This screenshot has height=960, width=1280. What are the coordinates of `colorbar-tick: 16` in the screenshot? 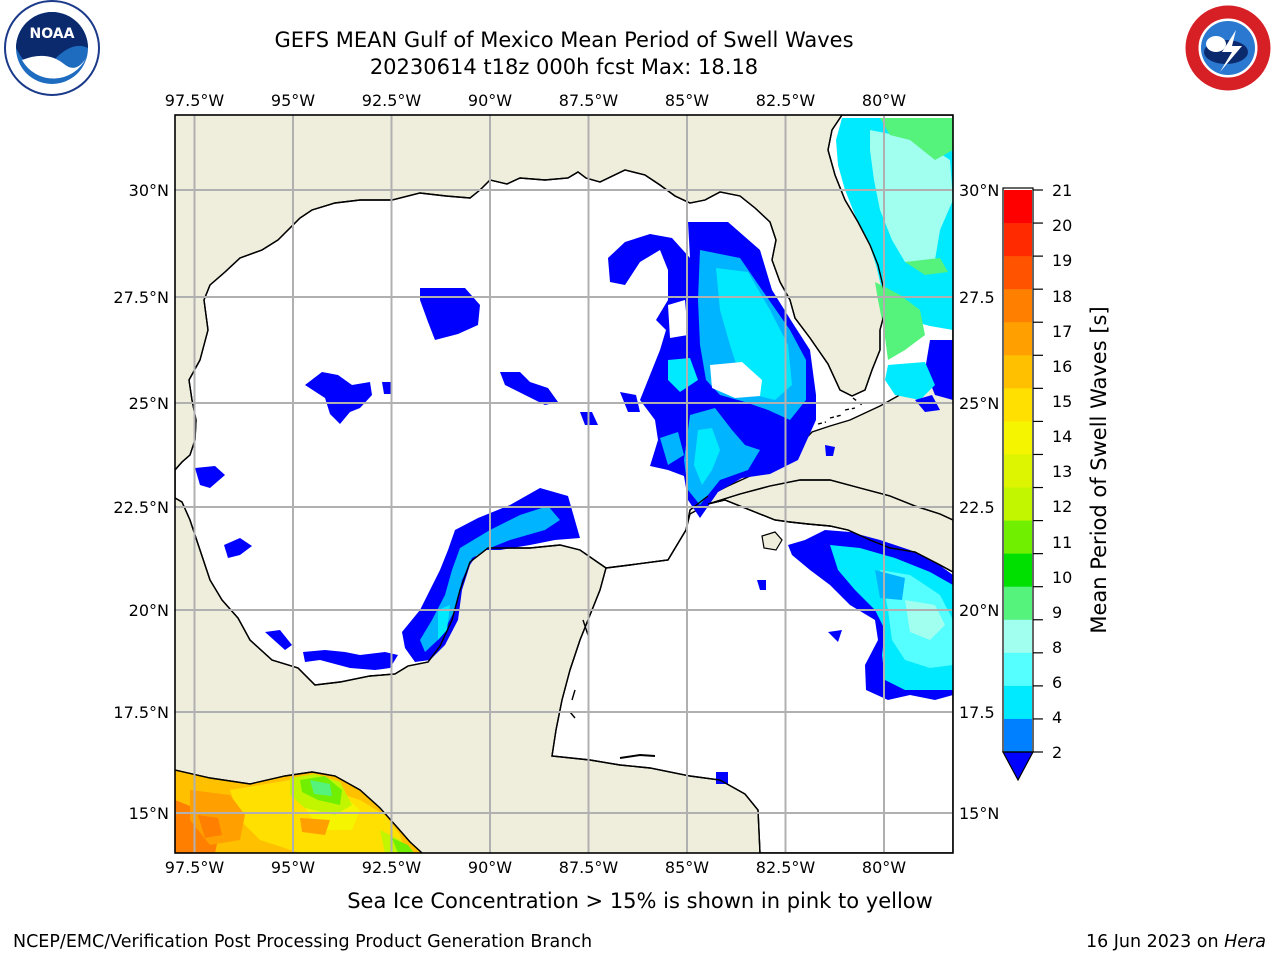 It's located at (1062, 366).